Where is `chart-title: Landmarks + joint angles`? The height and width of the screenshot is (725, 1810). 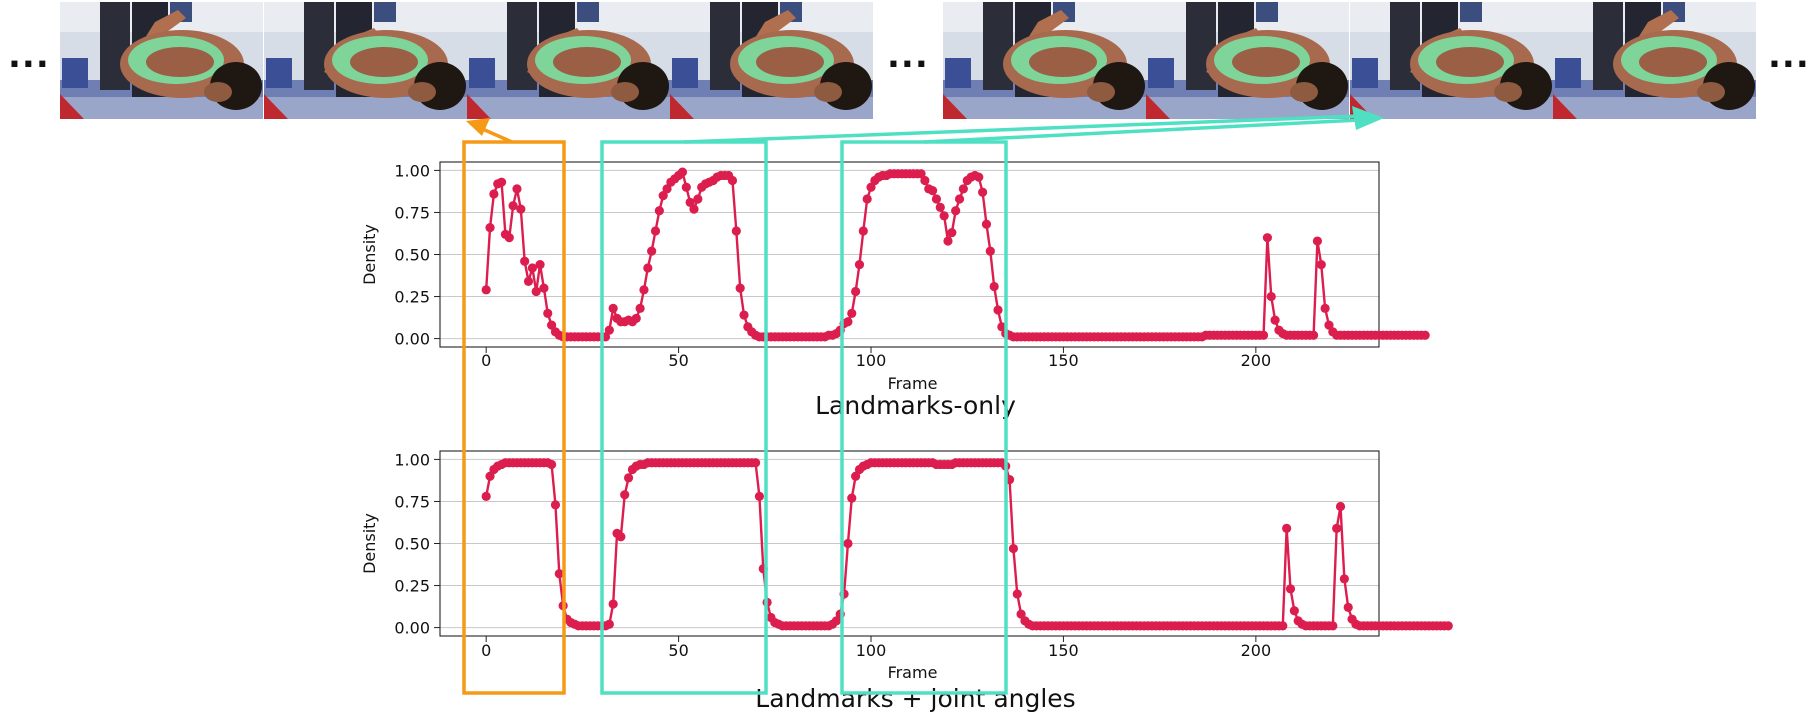
chart-title: Landmarks + joint angles is located at coordinates (915, 698).